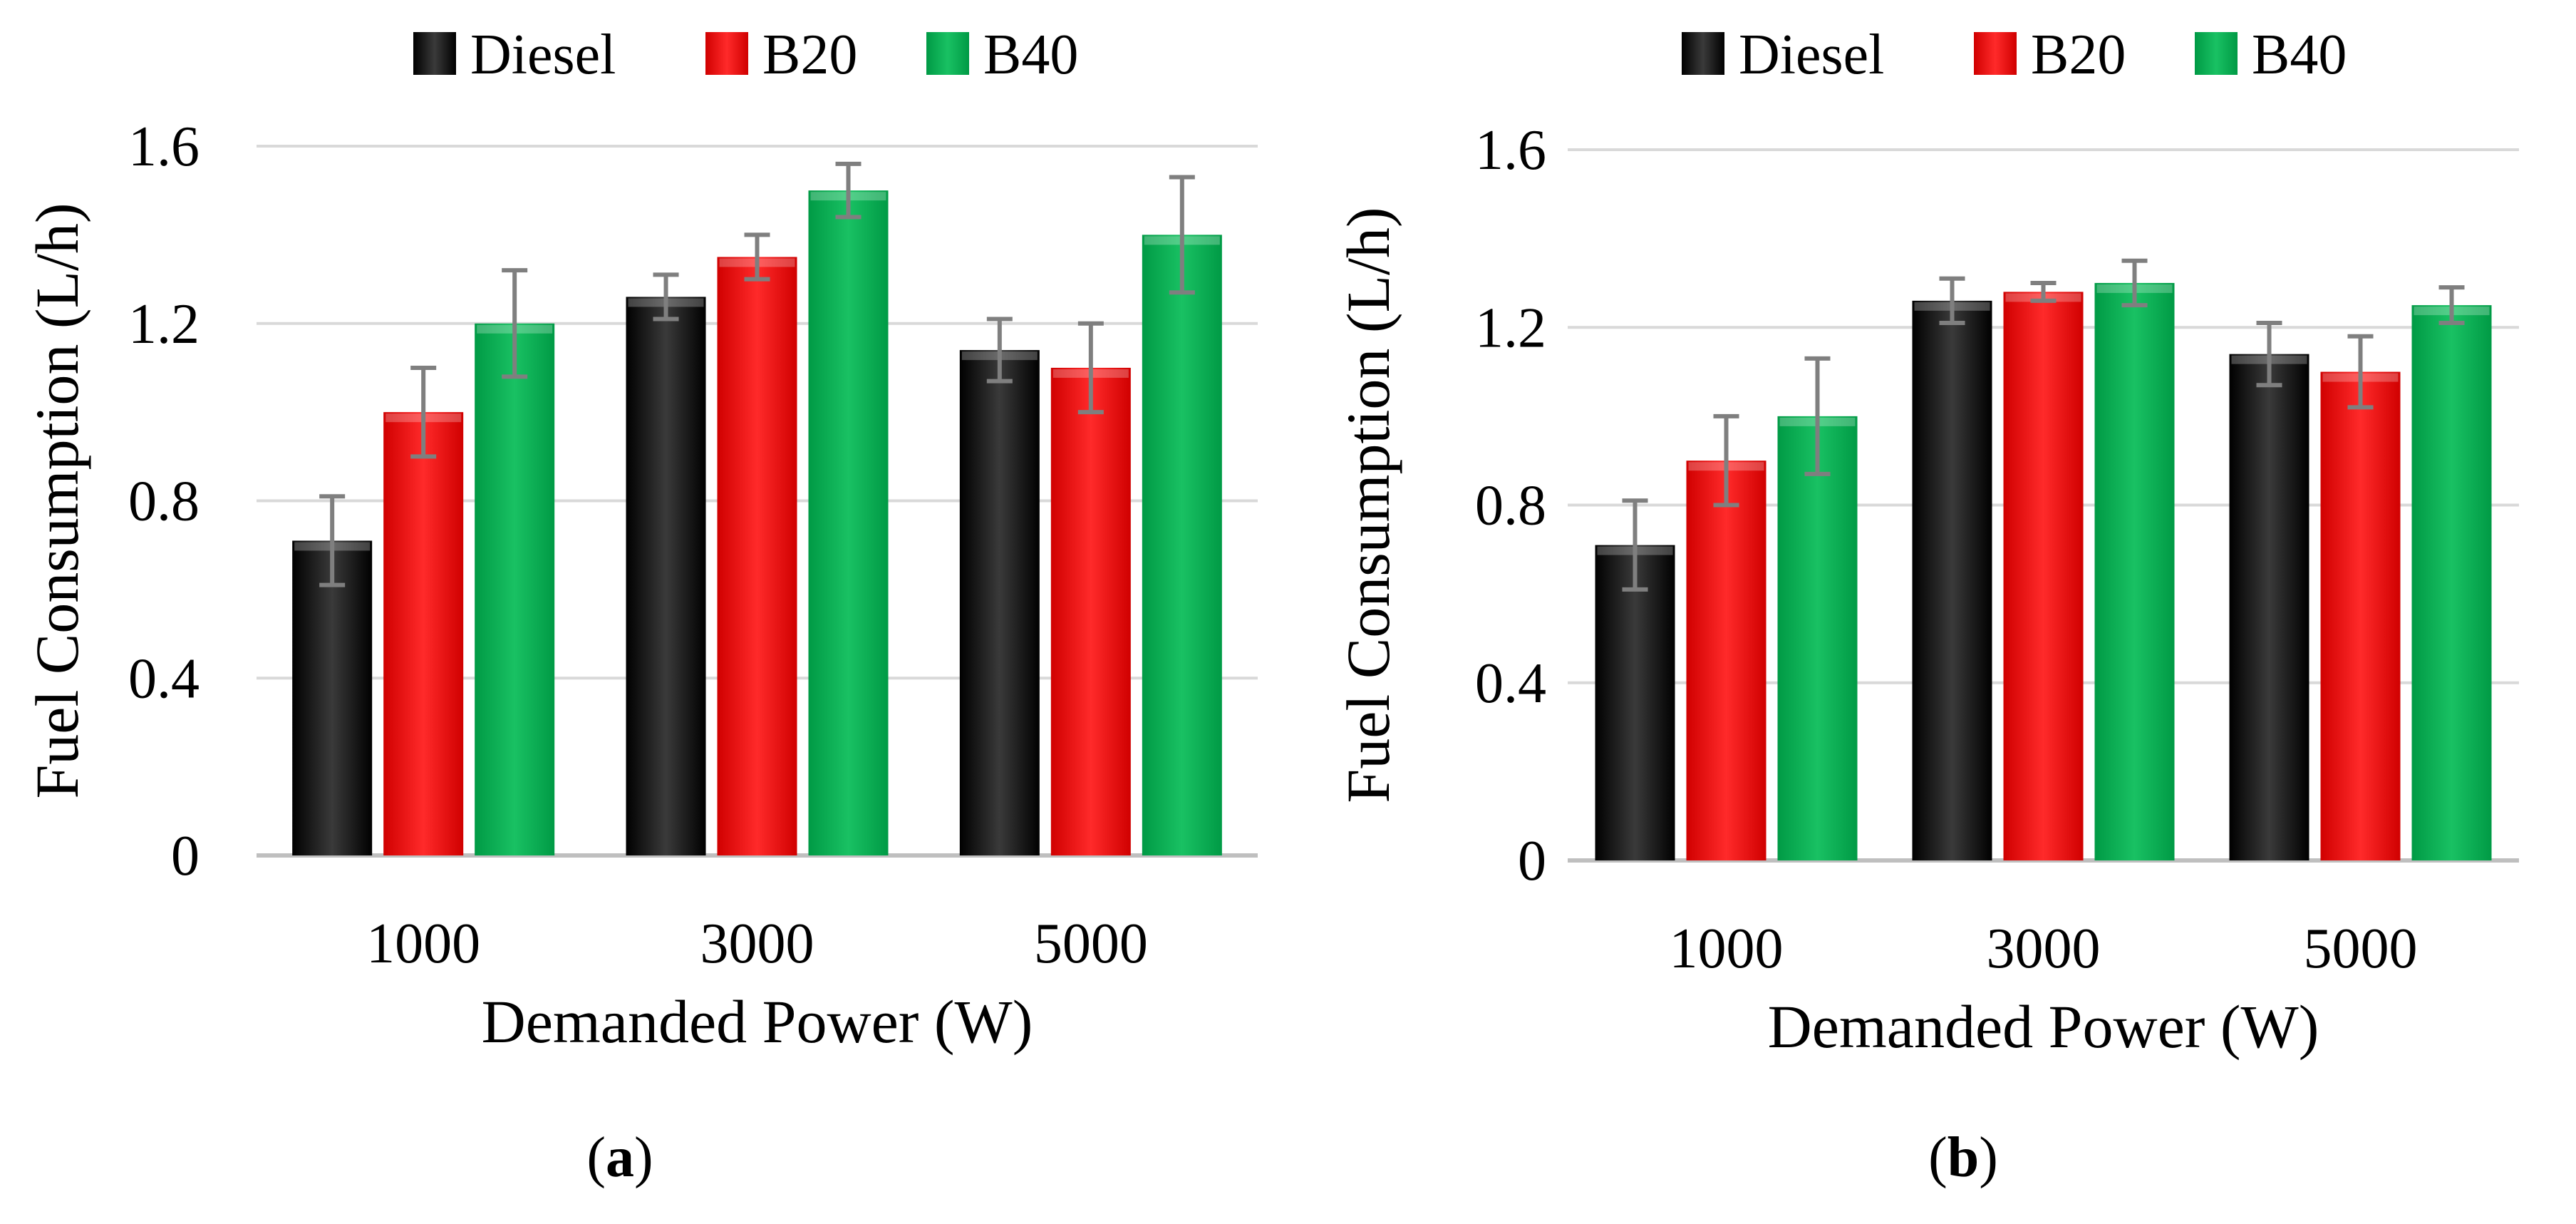  Describe the element at coordinates (620, 1157) in the screenshot. I see `panel-label: (a)` at that location.